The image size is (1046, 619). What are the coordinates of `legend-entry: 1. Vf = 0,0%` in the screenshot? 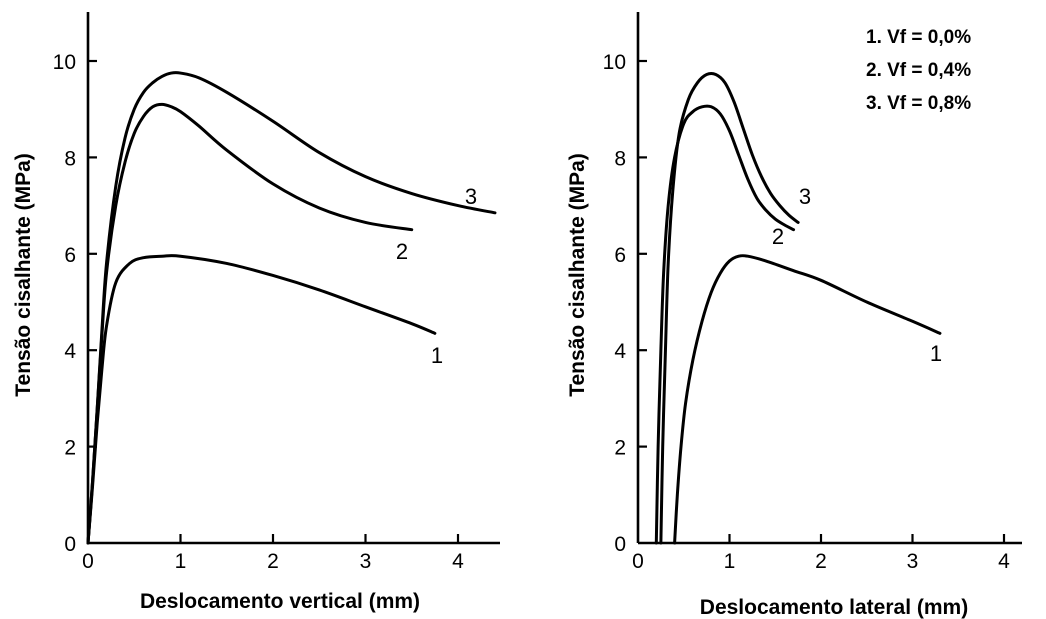 It's located at (918, 37).